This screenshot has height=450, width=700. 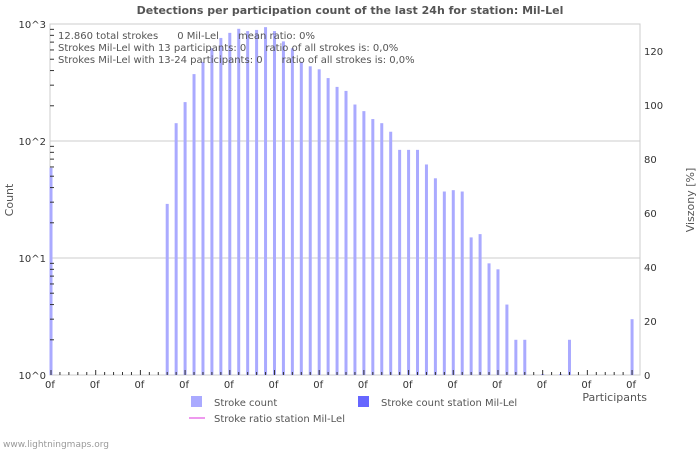 I want to click on legend-ratio: Stroke ratio station Mil-Lel, so click(x=279, y=419).